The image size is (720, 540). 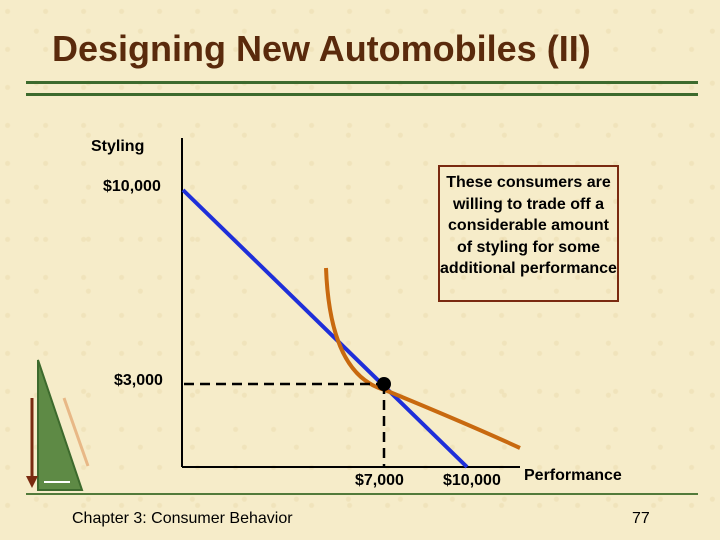 I want to click on slide-title: Designing New Automobiles (II), so click(x=321, y=48).